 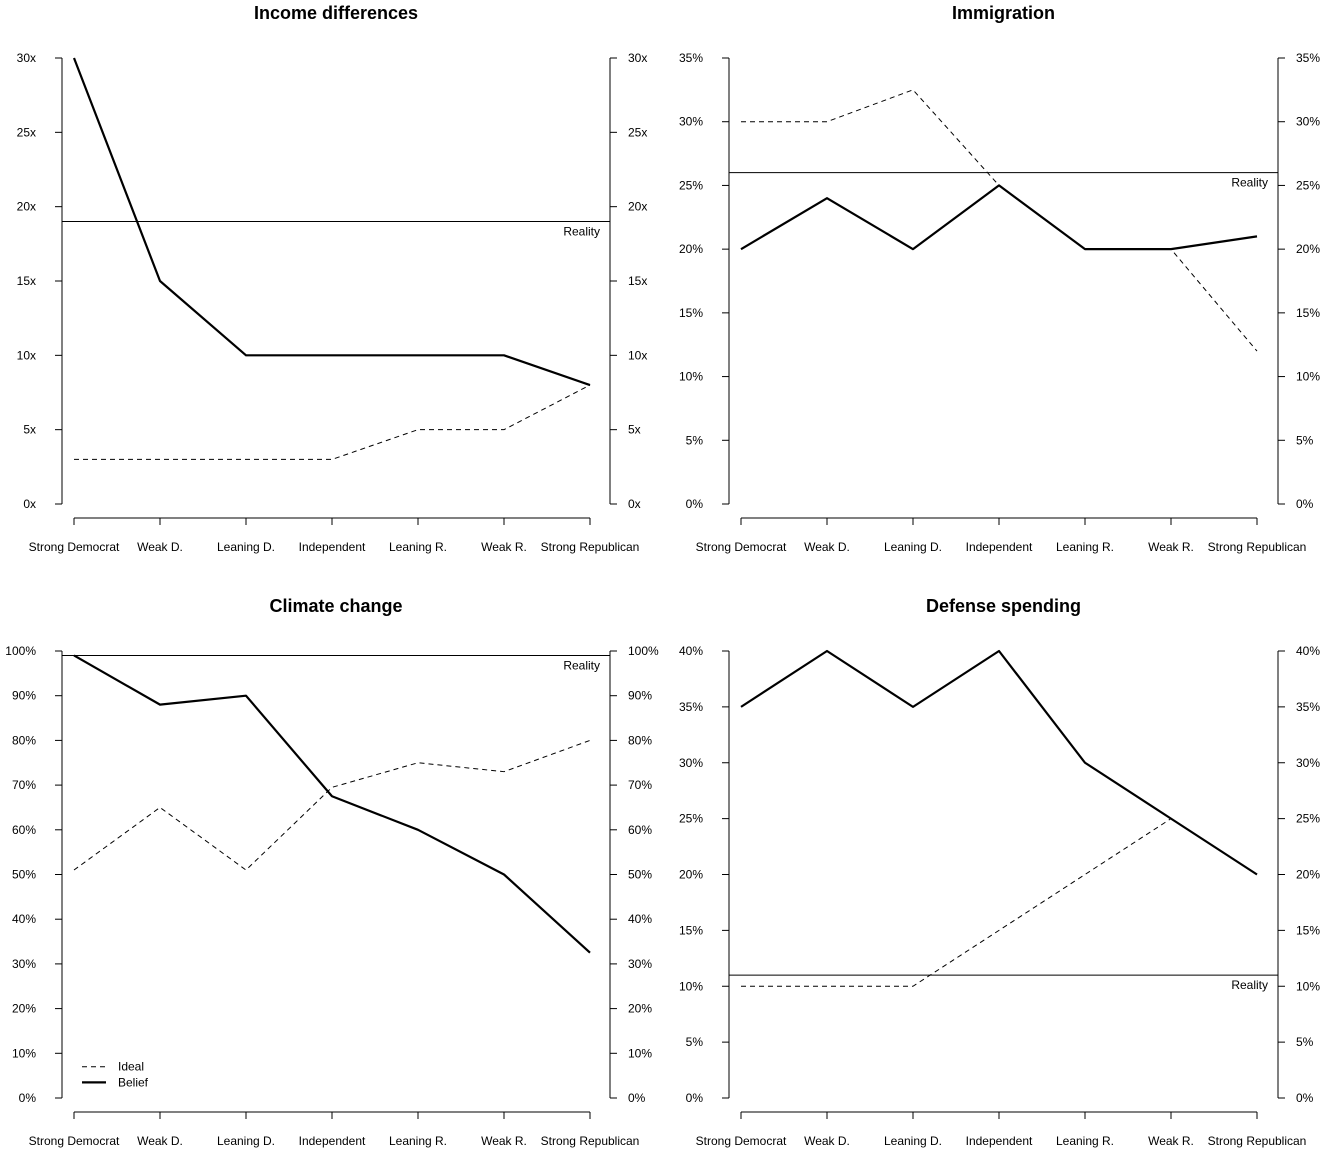 I want to click on y-tick-label-right: 15x, so click(x=637, y=281).